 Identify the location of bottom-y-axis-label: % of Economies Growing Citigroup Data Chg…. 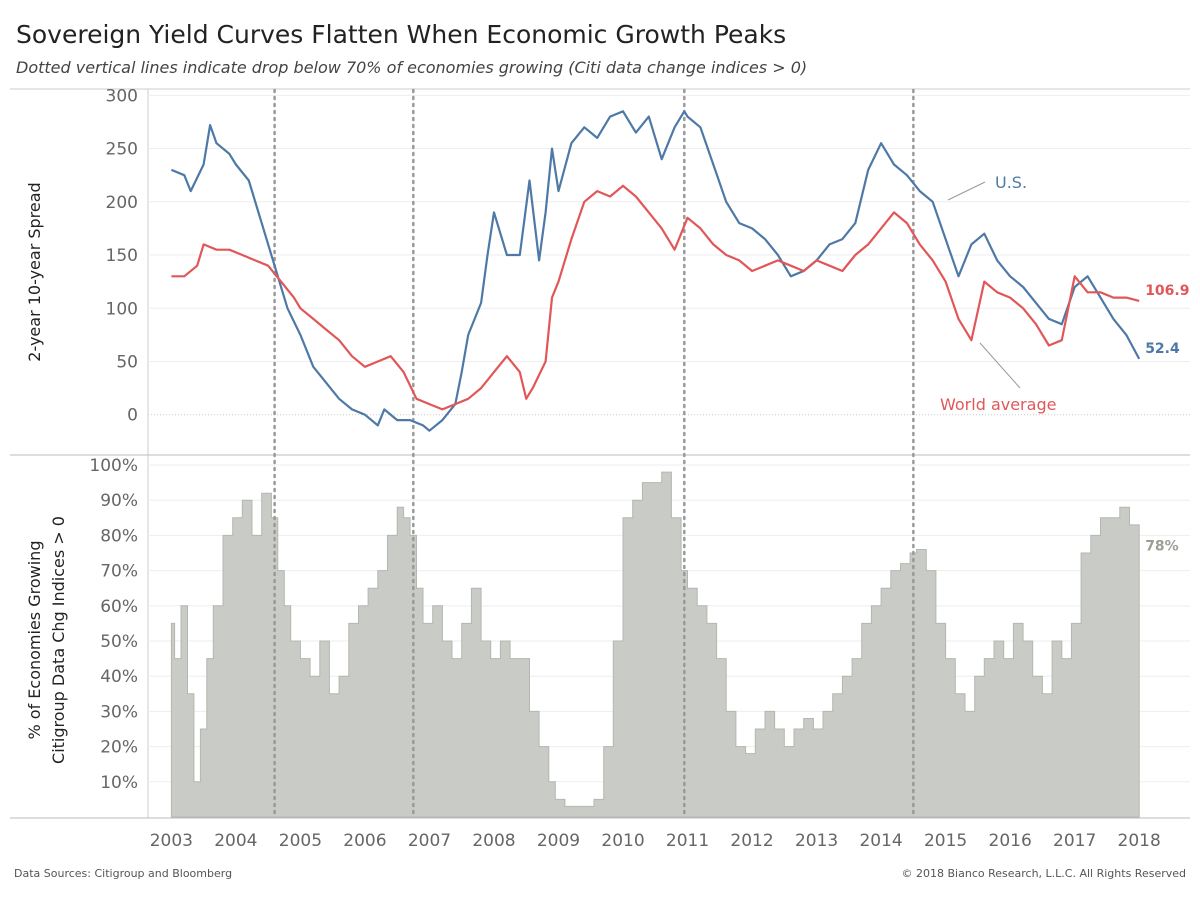
(46, 640).